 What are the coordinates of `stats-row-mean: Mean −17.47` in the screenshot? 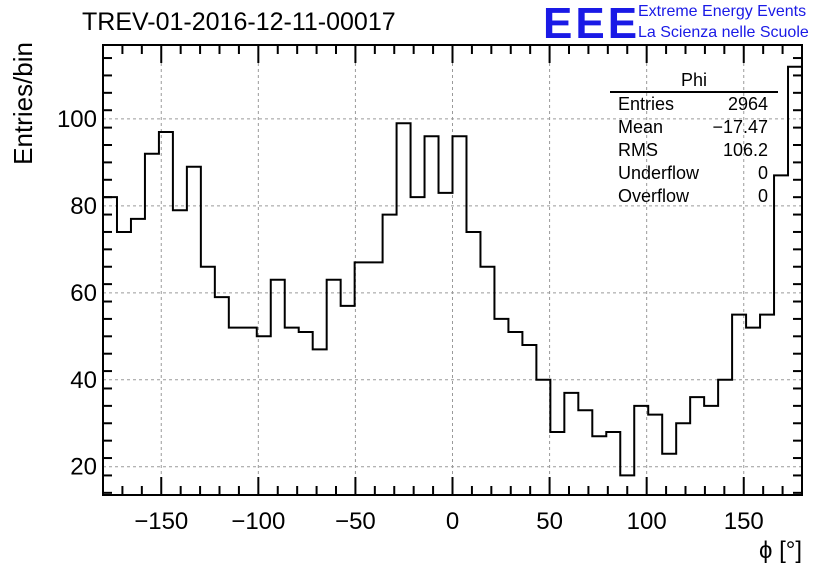 It's located at (694, 127).